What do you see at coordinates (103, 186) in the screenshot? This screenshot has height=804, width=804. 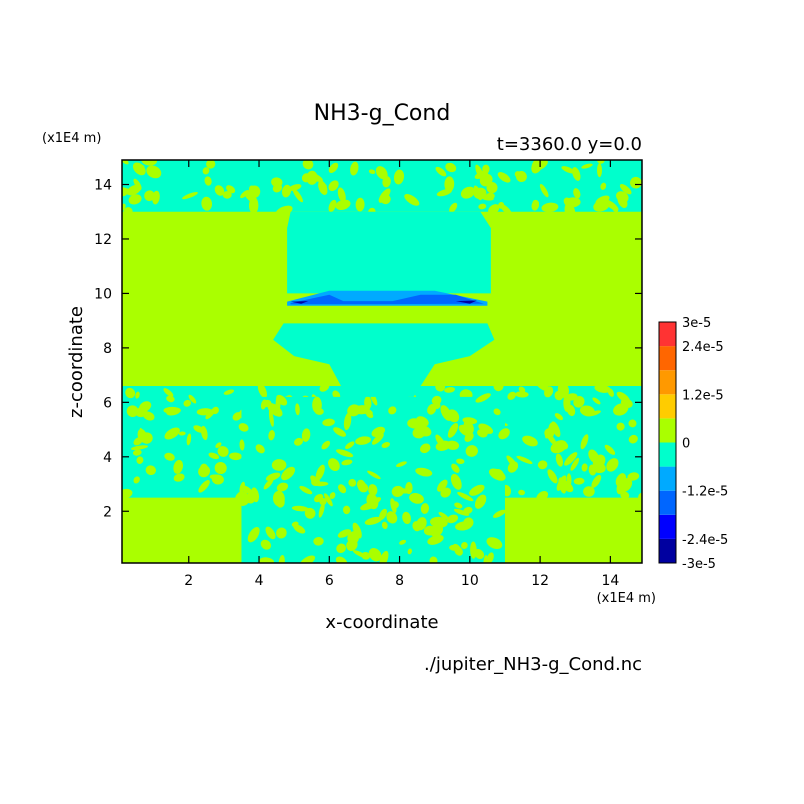 I see `y-tick-label: 14` at bounding box center [103, 186].